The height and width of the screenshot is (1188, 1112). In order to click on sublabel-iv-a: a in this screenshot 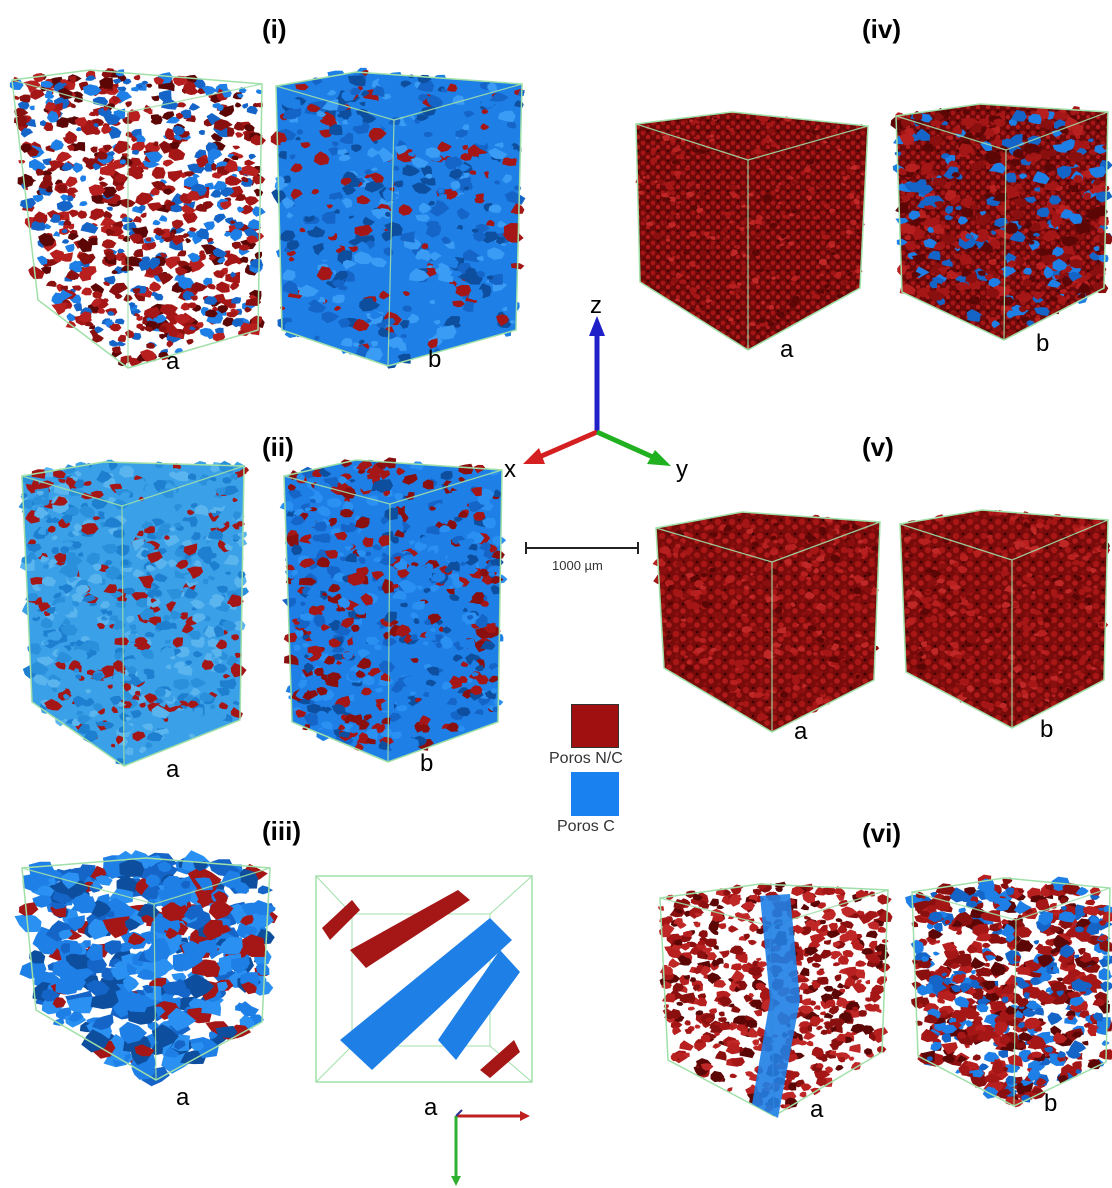, I will do `click(787, 349)`.